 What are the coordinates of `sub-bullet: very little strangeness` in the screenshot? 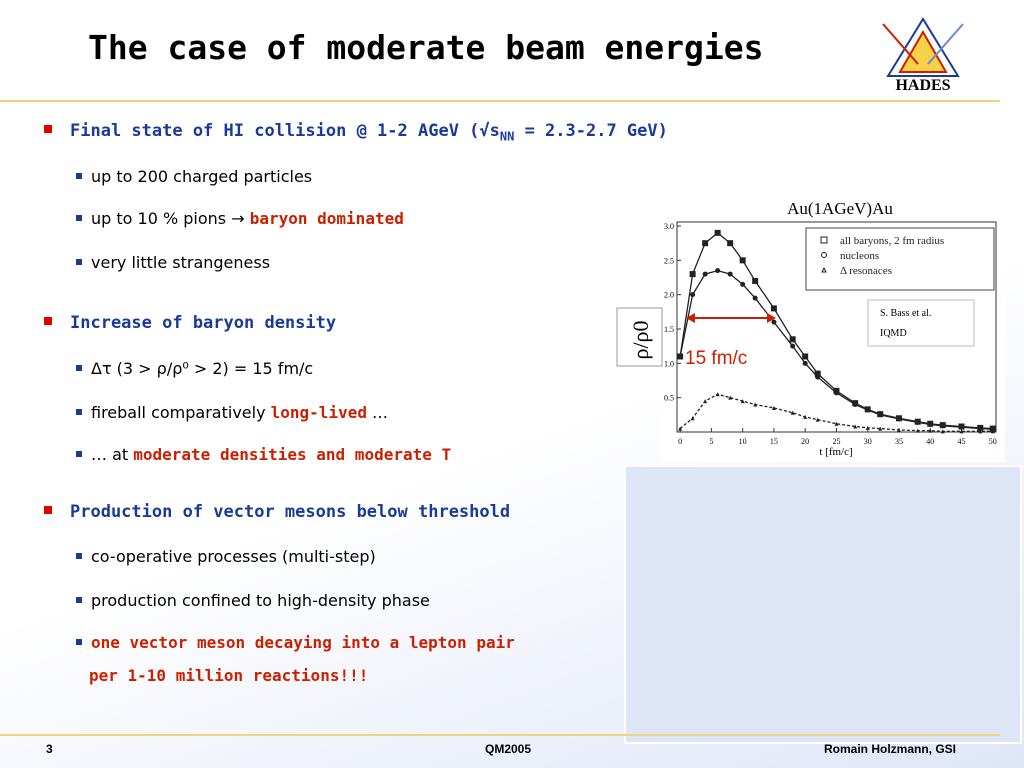 It's located at (181, 262).